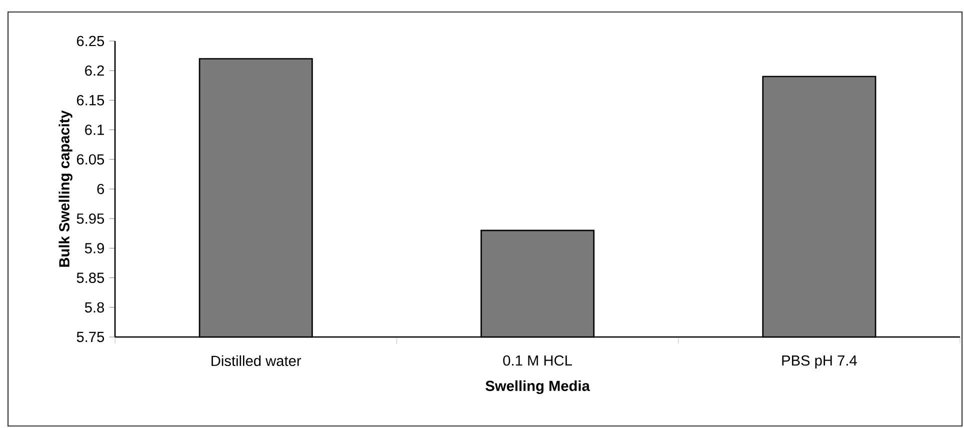 The image size is (964, 428). Describe the element at coordinates (90, 41) in the screenshot. I see `y-tick-label: 6.25` at that location.